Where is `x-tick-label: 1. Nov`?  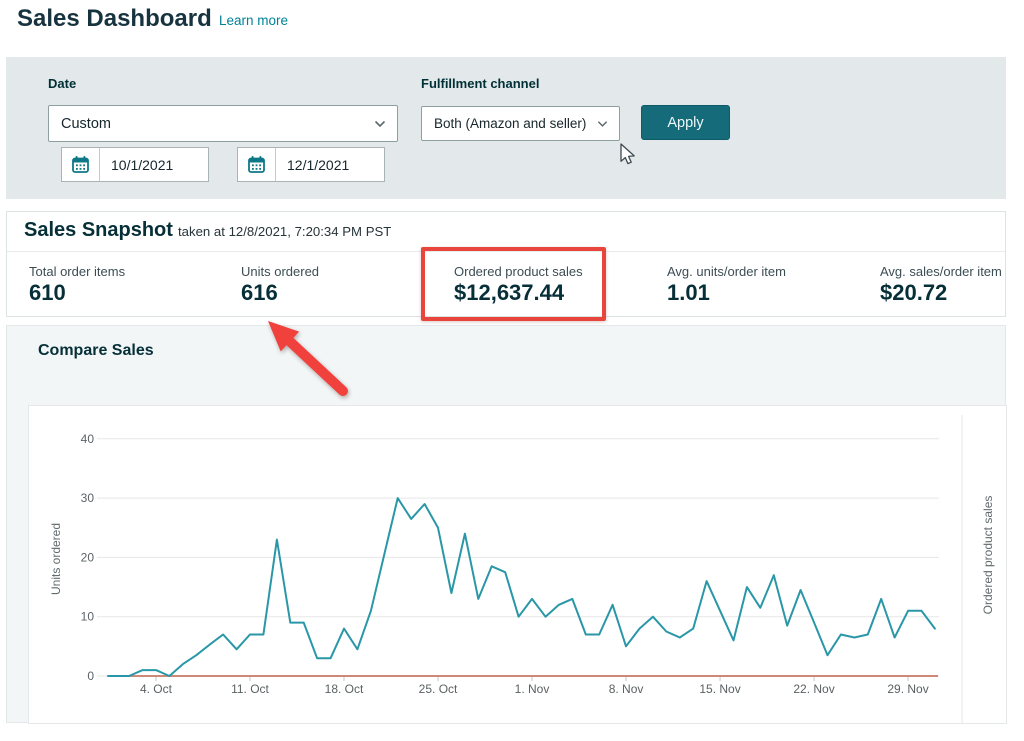
x-tick-label: 1. Nov is located at coordinates (532, 689).